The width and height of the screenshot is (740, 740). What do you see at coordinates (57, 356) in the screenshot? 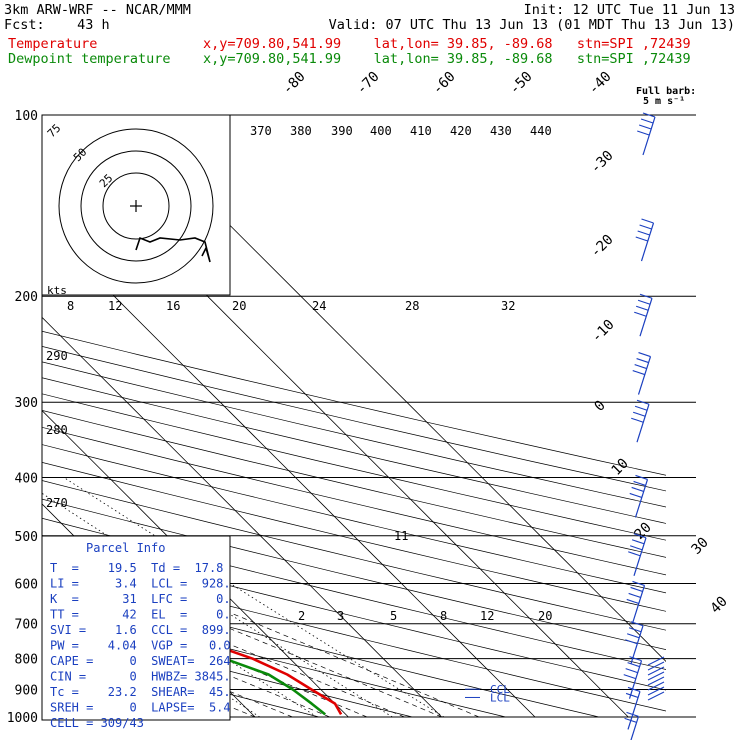
I see `dry-adiabat-label: 290` at bounding box center [57, 356].